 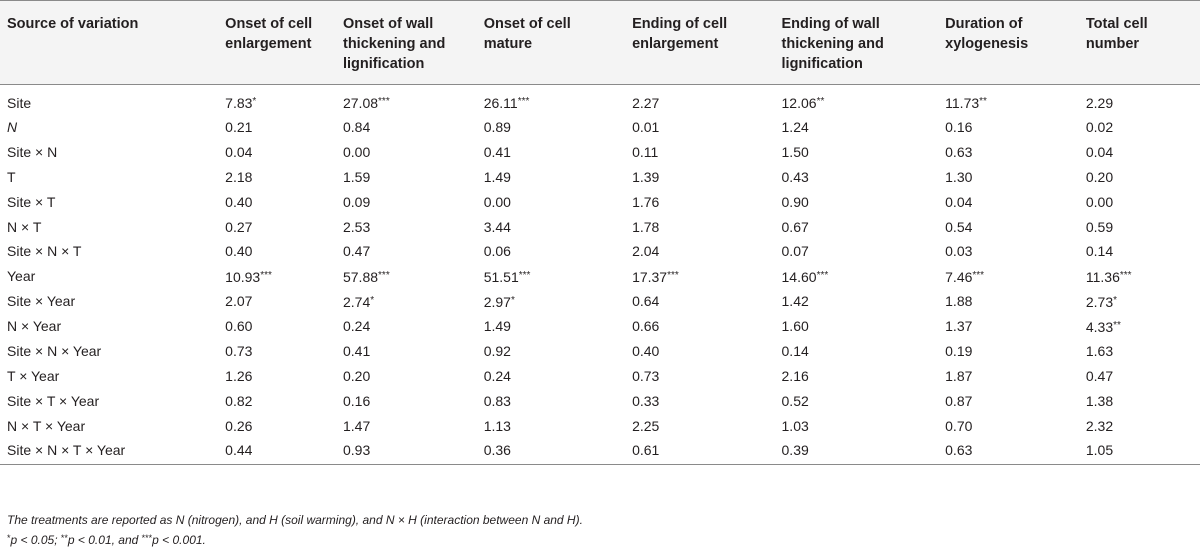 I want to click on value-cell: 17.37***, so click(x=655, y=276).